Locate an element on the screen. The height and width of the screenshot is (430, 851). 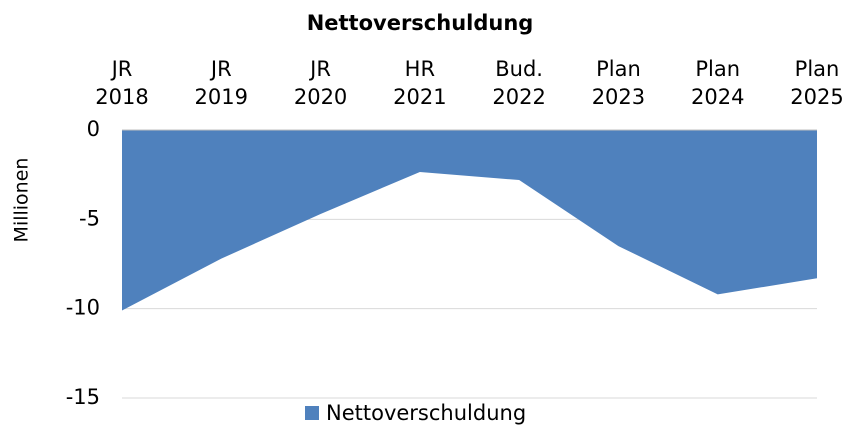
legend-swatch is located at coordinates (312, 413).